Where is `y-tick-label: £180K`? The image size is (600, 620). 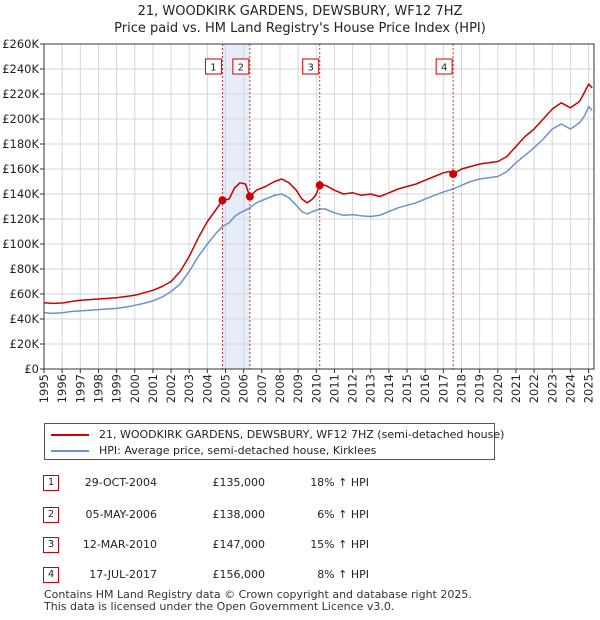 y-tick-label: £180K is located at coordinates (20, 144).